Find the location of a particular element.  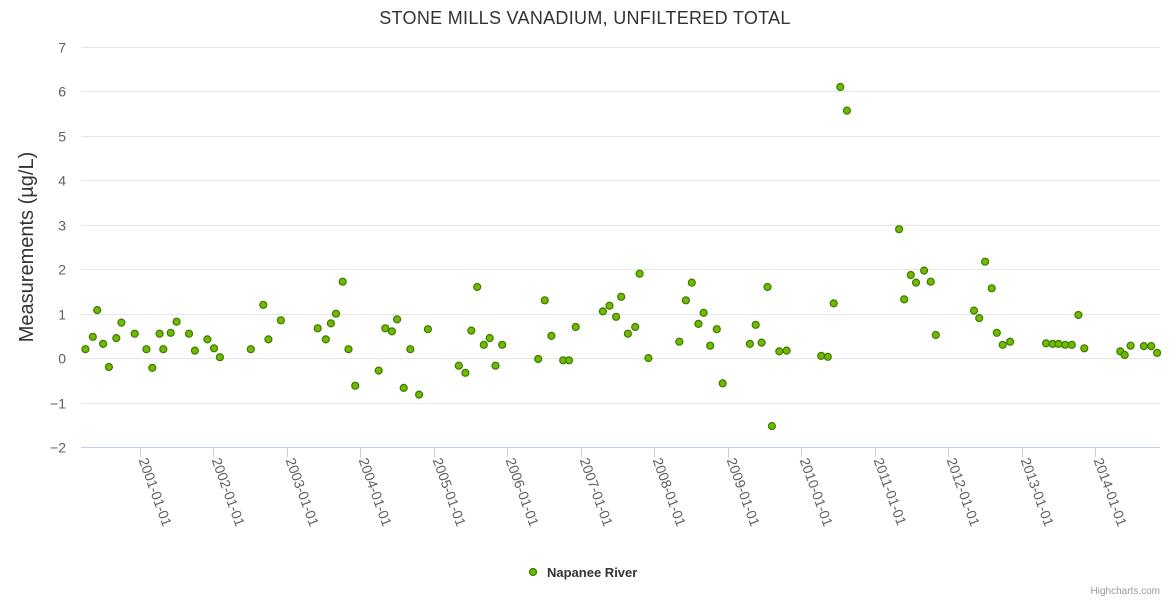

legend: Napanee River is located at coordinates (583, 572).